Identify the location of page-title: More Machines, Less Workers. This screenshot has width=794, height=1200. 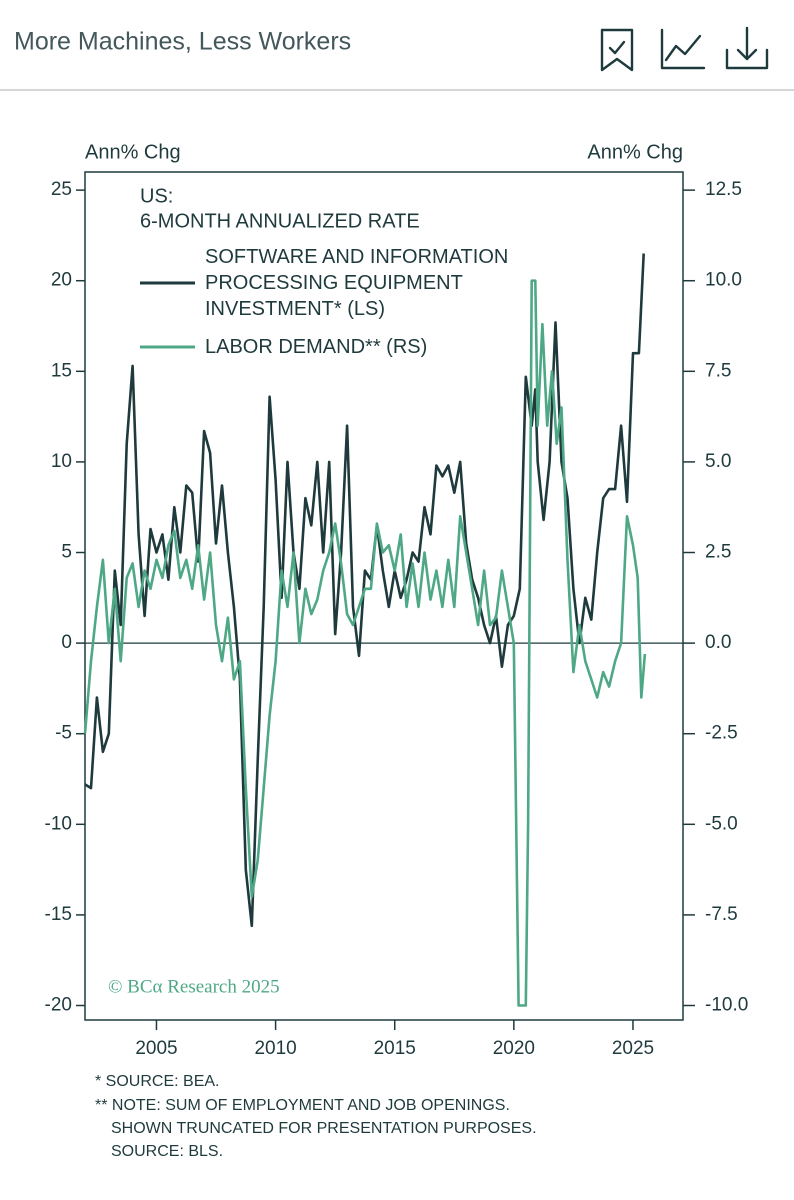
(182, 42).